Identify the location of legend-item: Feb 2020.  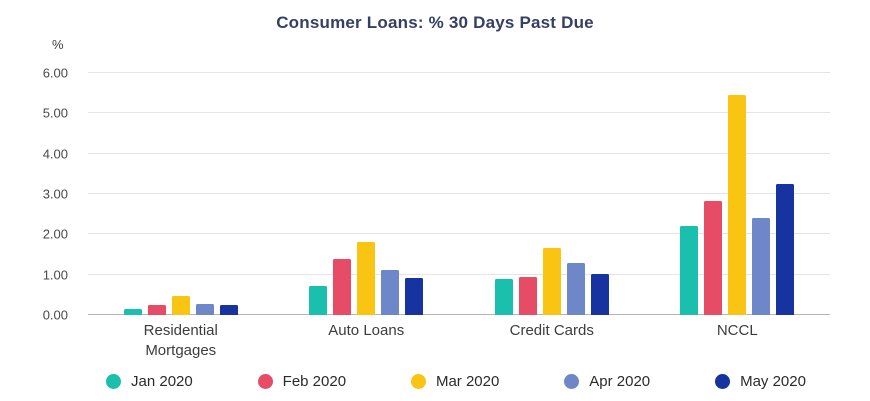
(302, 381).